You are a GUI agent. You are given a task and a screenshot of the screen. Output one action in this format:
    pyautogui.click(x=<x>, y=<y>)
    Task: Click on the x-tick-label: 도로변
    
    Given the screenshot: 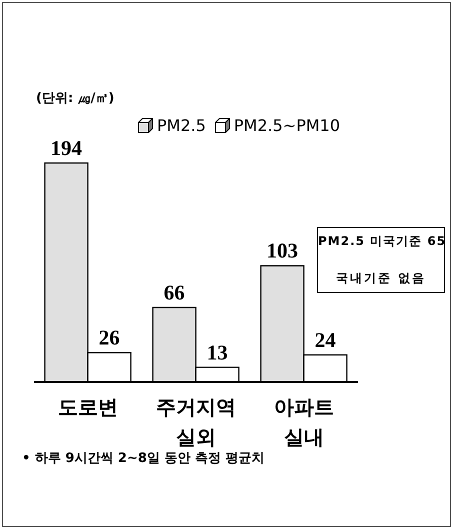 What is the action you would take?
    pyautogui.click(x=88, y=407)
    